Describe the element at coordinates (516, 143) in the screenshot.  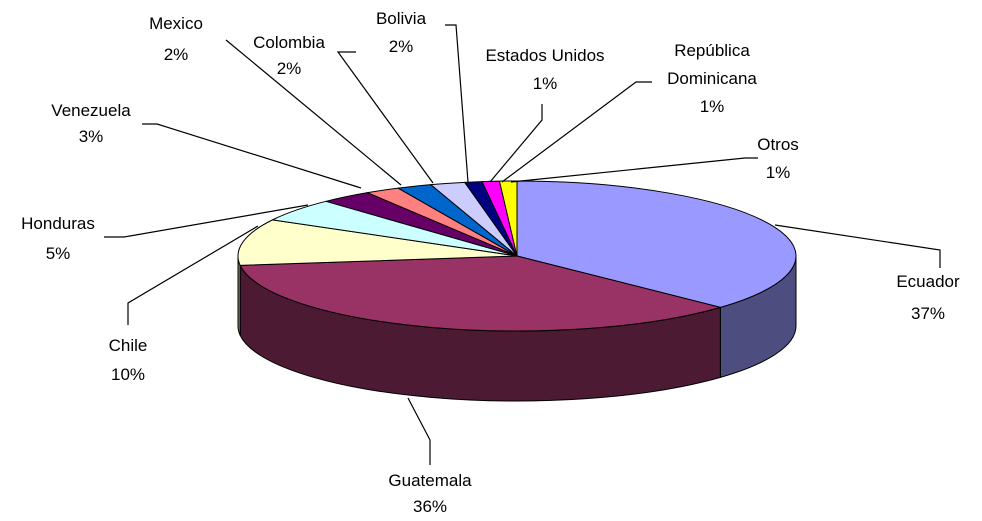
I see `leader-line-estados-unidos` at that location.